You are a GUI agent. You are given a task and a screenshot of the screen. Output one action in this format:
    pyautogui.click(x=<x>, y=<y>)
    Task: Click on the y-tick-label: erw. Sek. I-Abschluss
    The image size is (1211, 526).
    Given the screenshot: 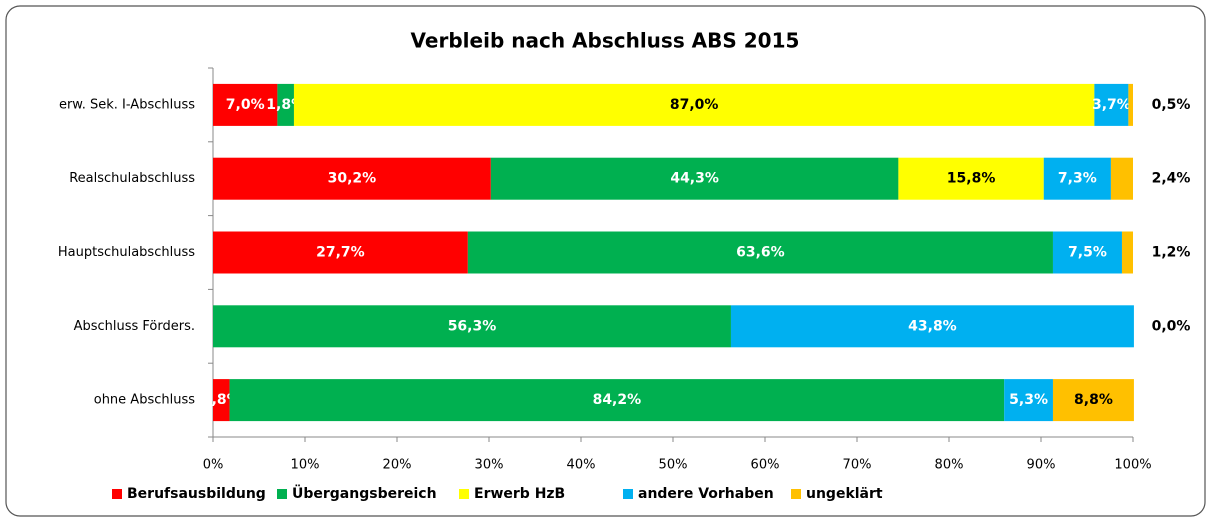 What is the action you would take?
    pyautogui.click(x=127, y=104)
    